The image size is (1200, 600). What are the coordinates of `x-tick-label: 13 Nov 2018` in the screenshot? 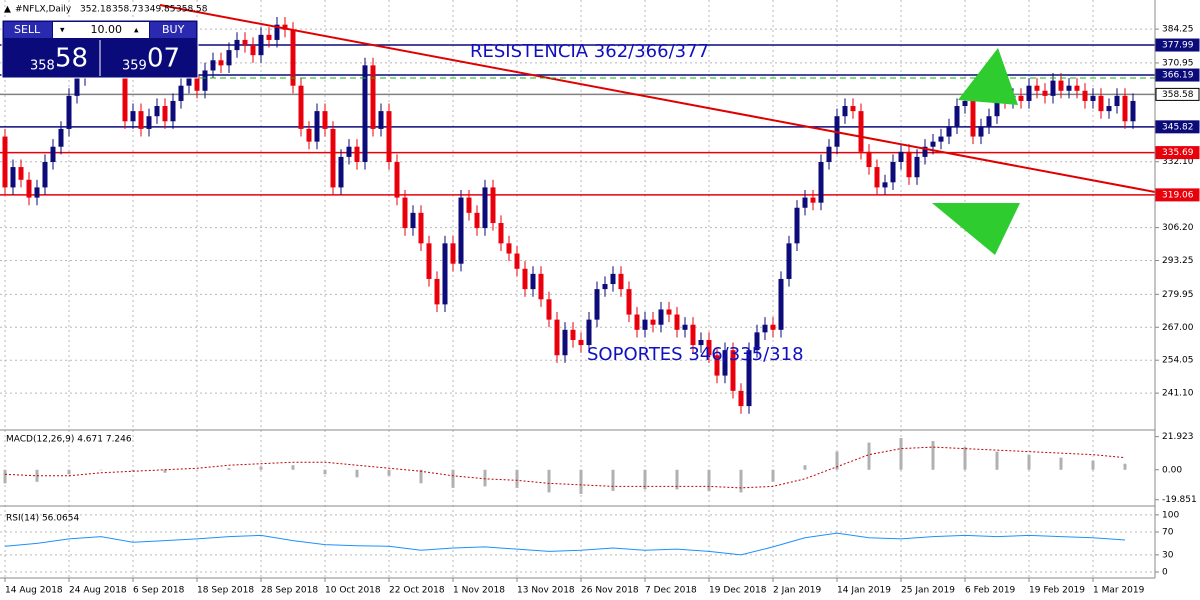 It's located at (546, 591).